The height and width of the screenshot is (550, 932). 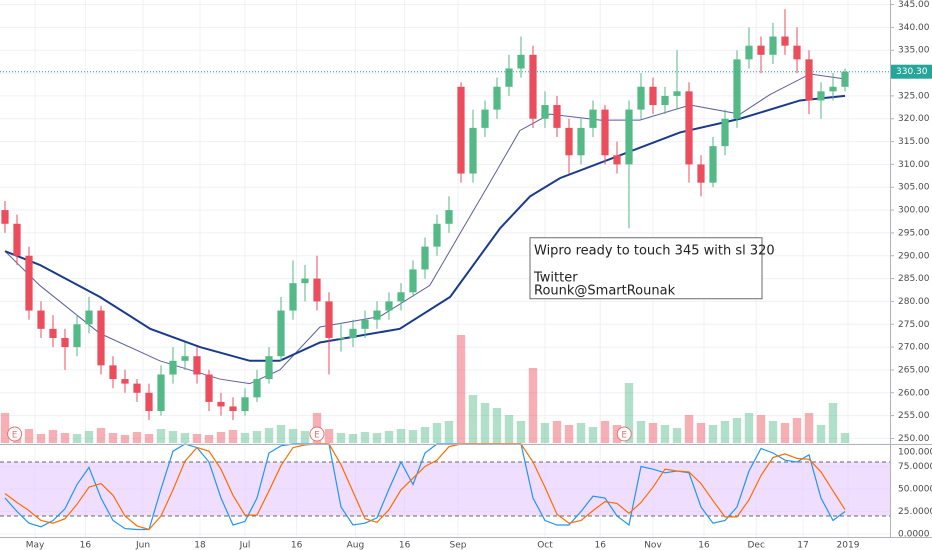 What do you see at coordinates (914, 370) in the screenshot?
I see `y-tick-label: 265.00` at bounding box center [914, 370].